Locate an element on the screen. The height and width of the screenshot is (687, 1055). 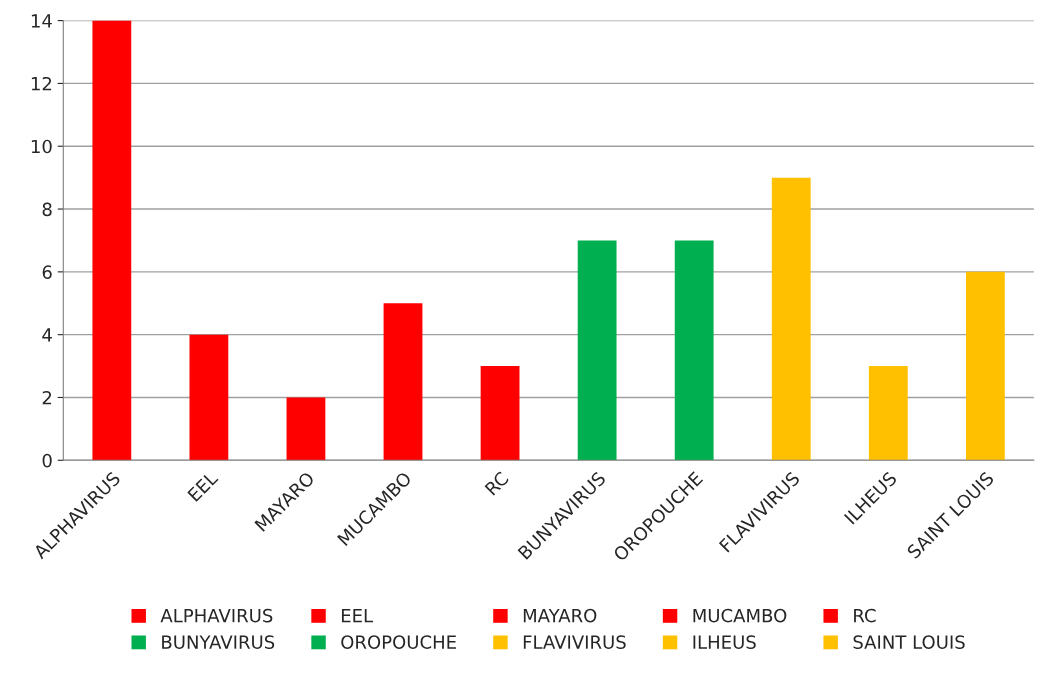
y-tick-label: 2 is located at coordinates (47, 397).